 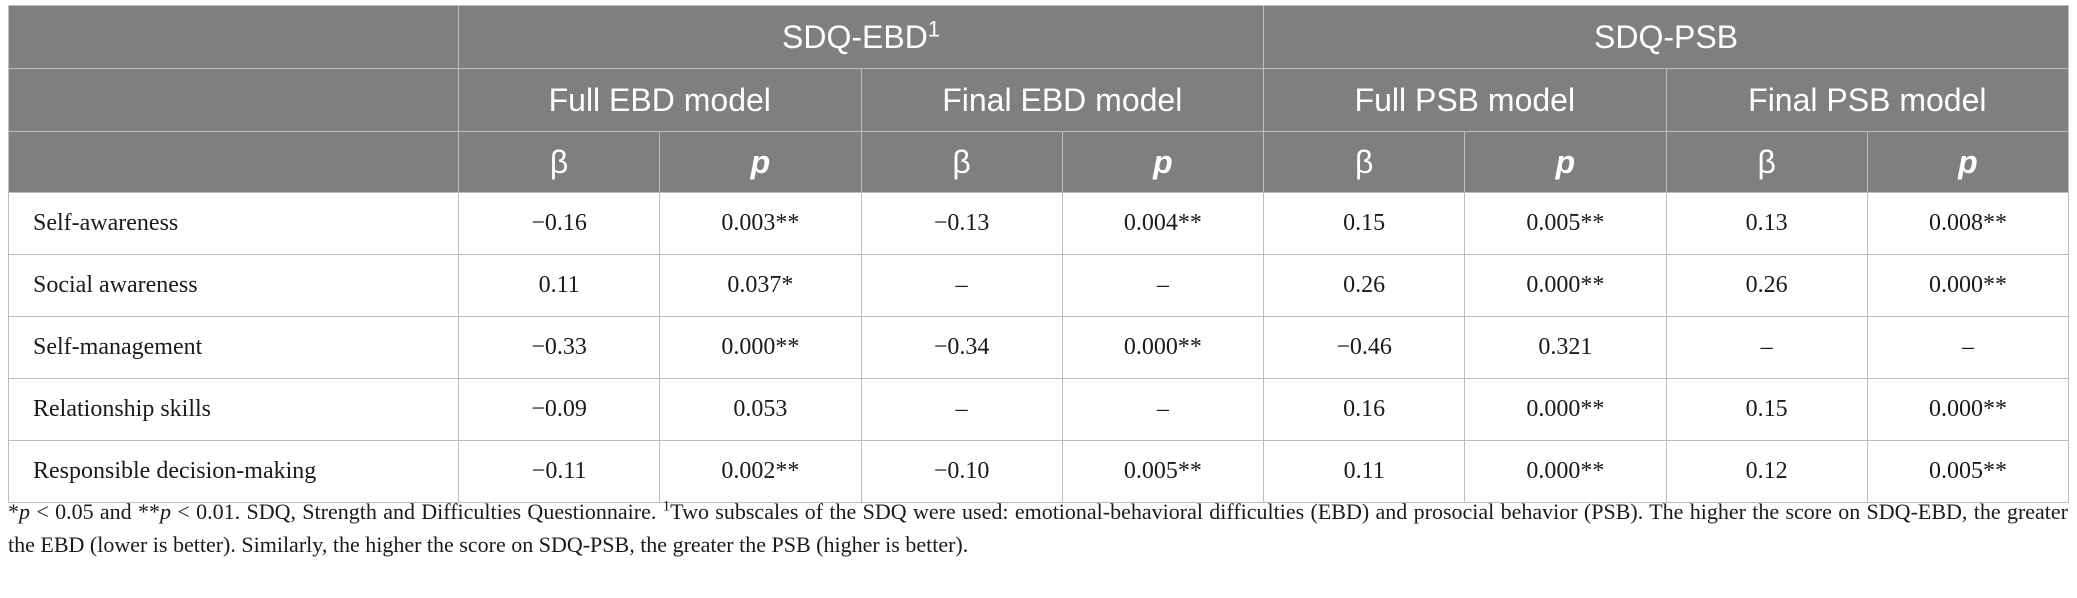 What do you see at coordinates (559, 471) in the screenshot?
I see `cell-value: −0.11` at bounding box center [559, 471].